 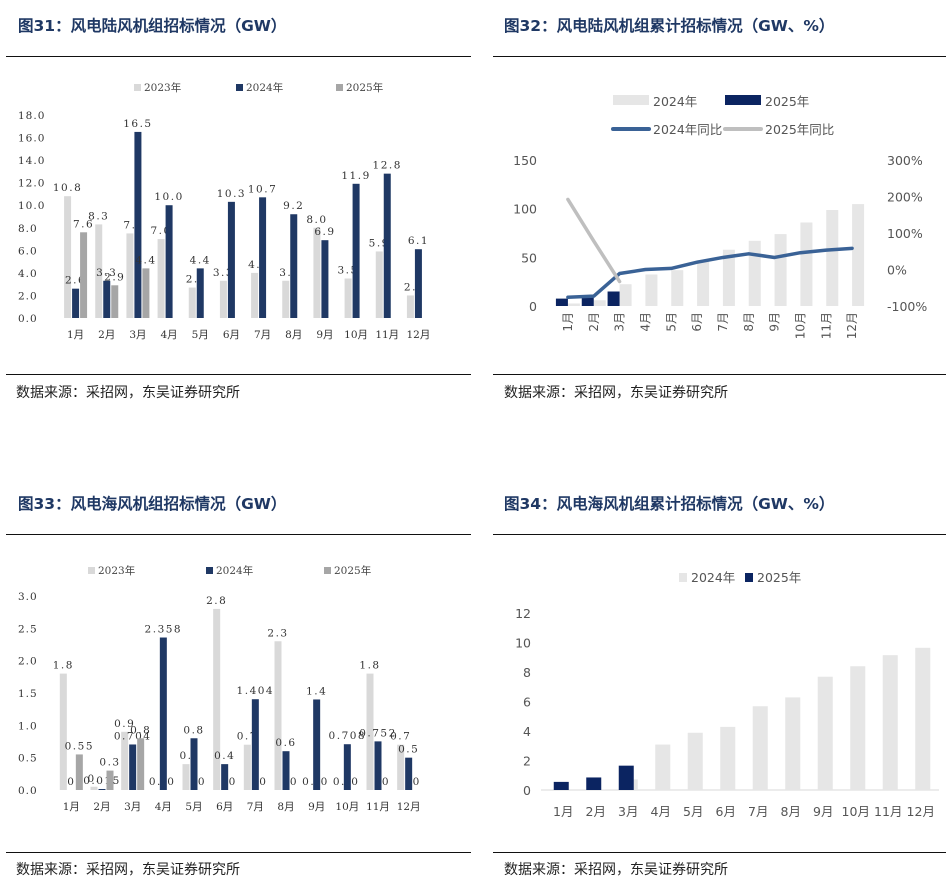 What do you see at coordinates (28, 597) in the screenshot?
I see `fig33-ytick-label: 3.0` at bounding box center [28, 597].